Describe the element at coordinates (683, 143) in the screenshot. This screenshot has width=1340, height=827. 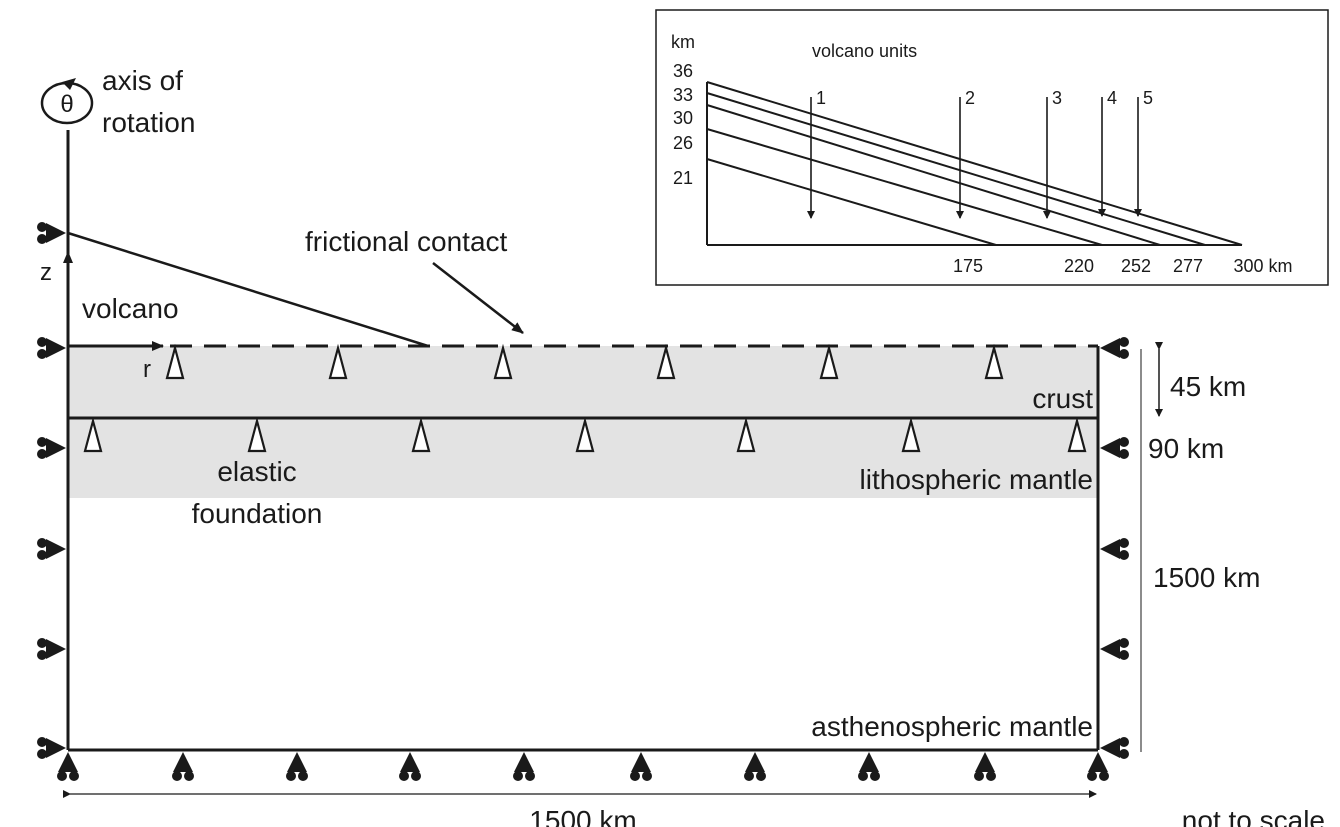
I see `inset-height-label: 26` at that location.